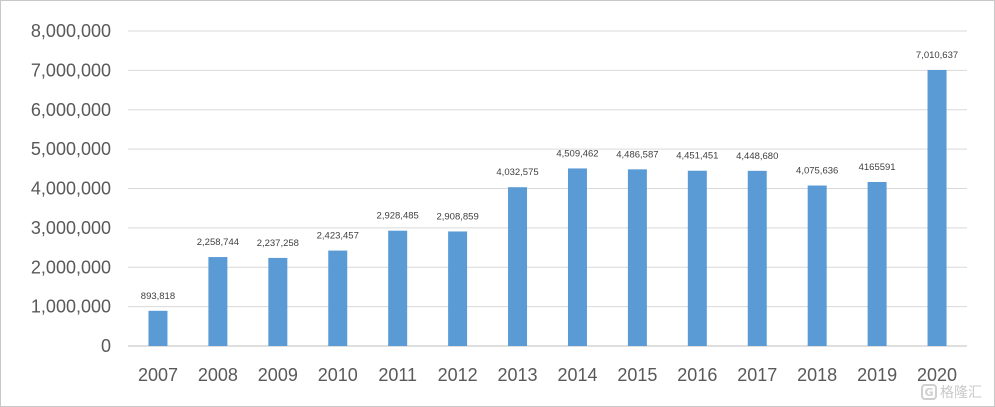 The width and height of the screenshot is (995, 407). Describe the element at coordinates (929, 392) in the screenshot. I see `watermark-logo-icon: G` at that location.